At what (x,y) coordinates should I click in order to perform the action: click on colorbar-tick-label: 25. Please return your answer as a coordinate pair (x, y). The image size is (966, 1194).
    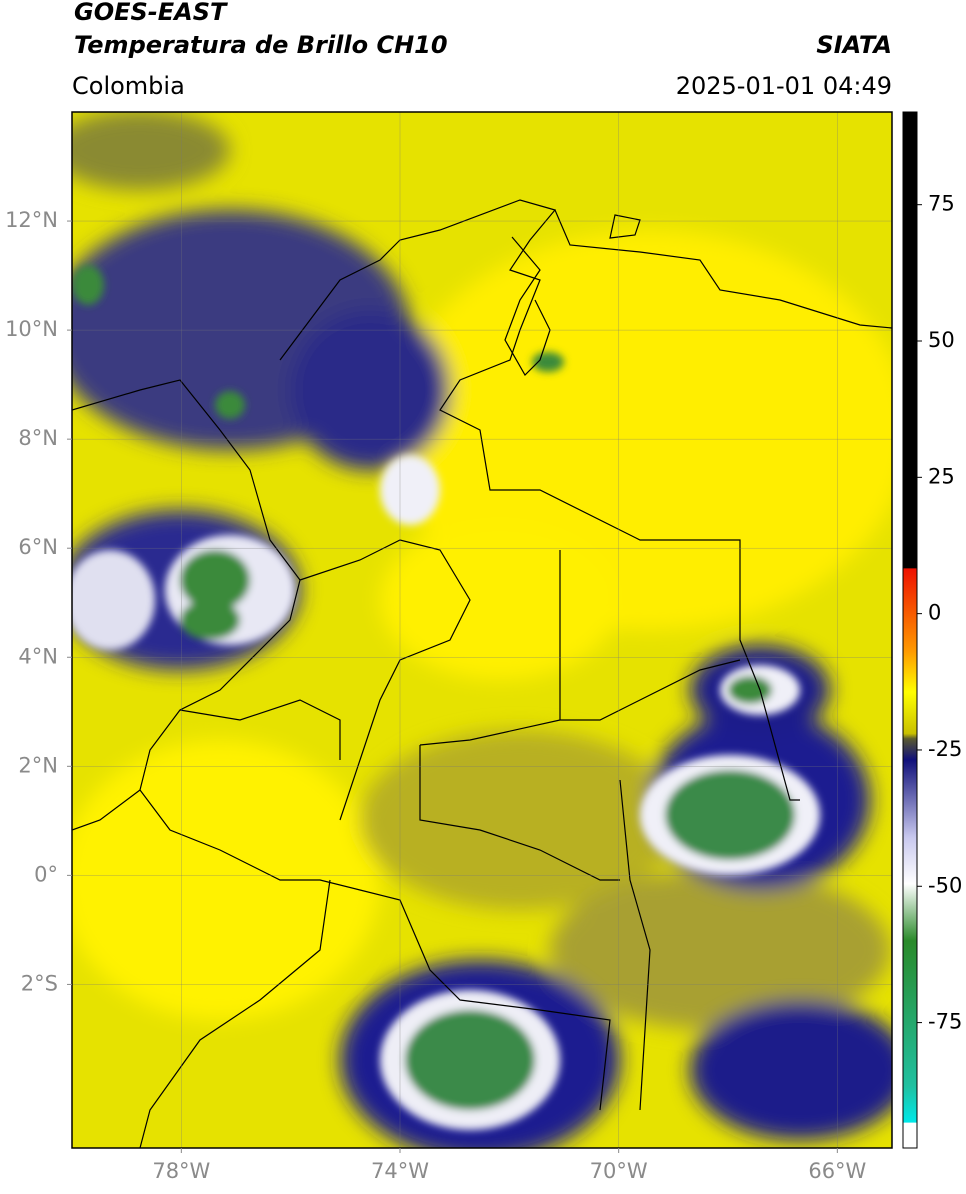
    Looking at the image, I should click on (941, 476).